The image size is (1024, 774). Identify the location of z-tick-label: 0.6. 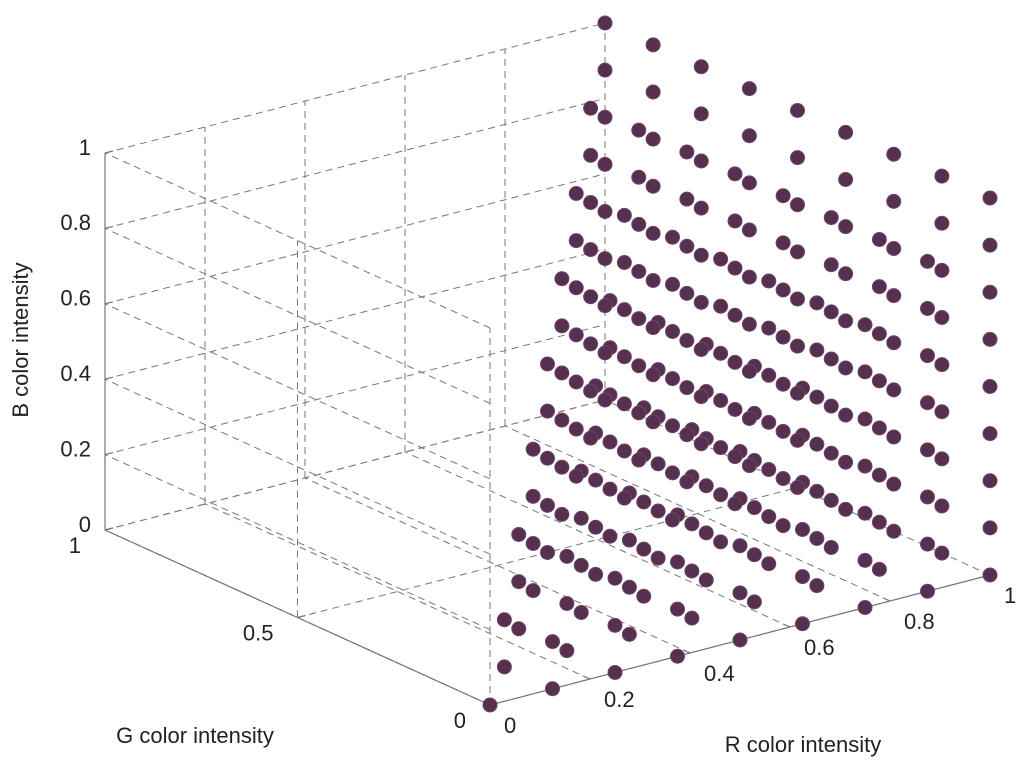
(75, 298).